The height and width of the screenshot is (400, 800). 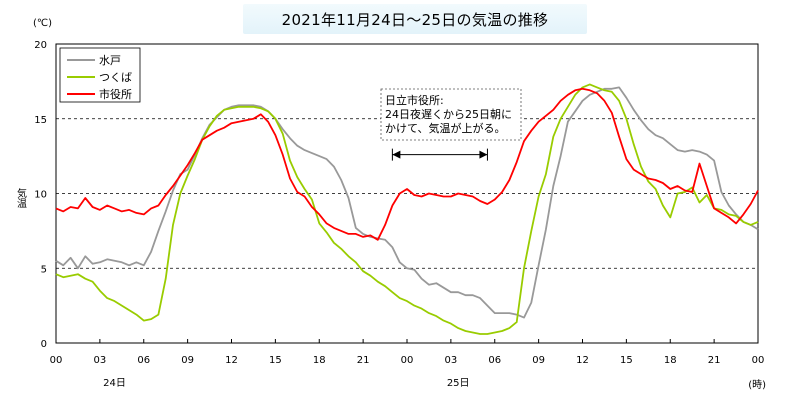 What do you see at coordinates (415, 19) in the screenshot?
I see `chart-title: 2021年11月24日～25日の気温の推移` at bounding box center [415, 19].